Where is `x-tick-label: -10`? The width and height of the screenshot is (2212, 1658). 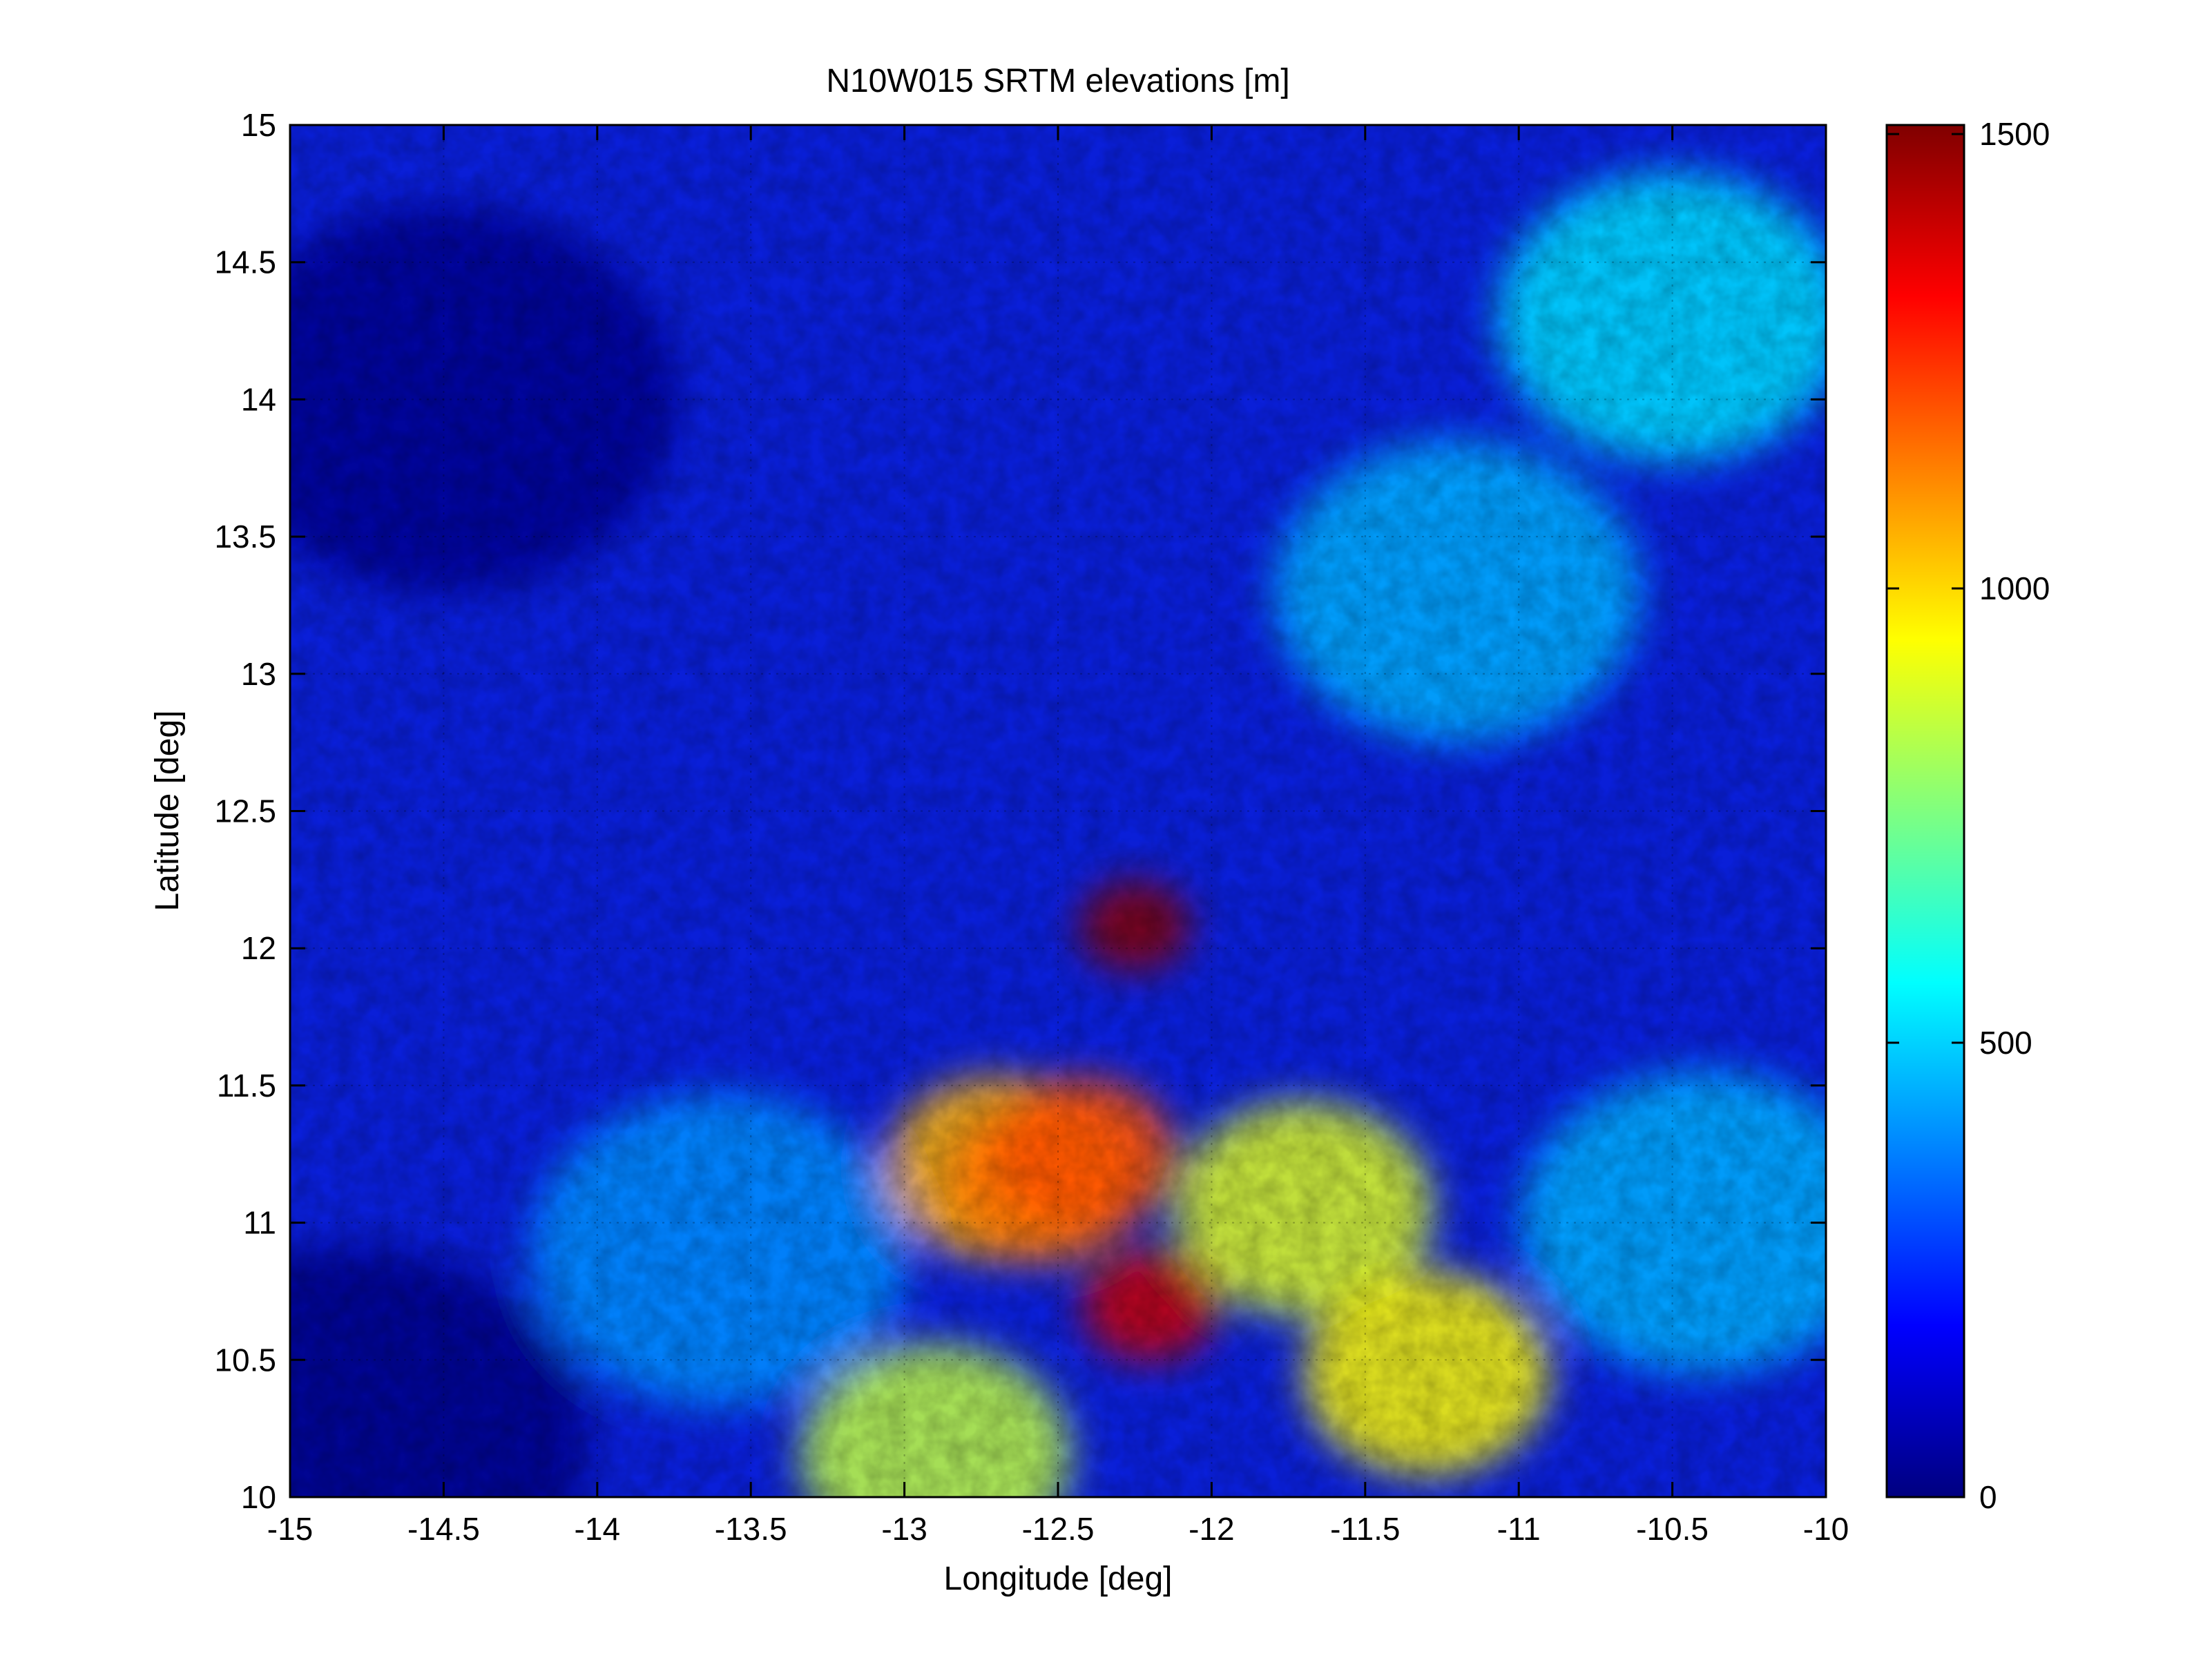
x-tick-label: -10 is located at coordinates (1826, 1529).